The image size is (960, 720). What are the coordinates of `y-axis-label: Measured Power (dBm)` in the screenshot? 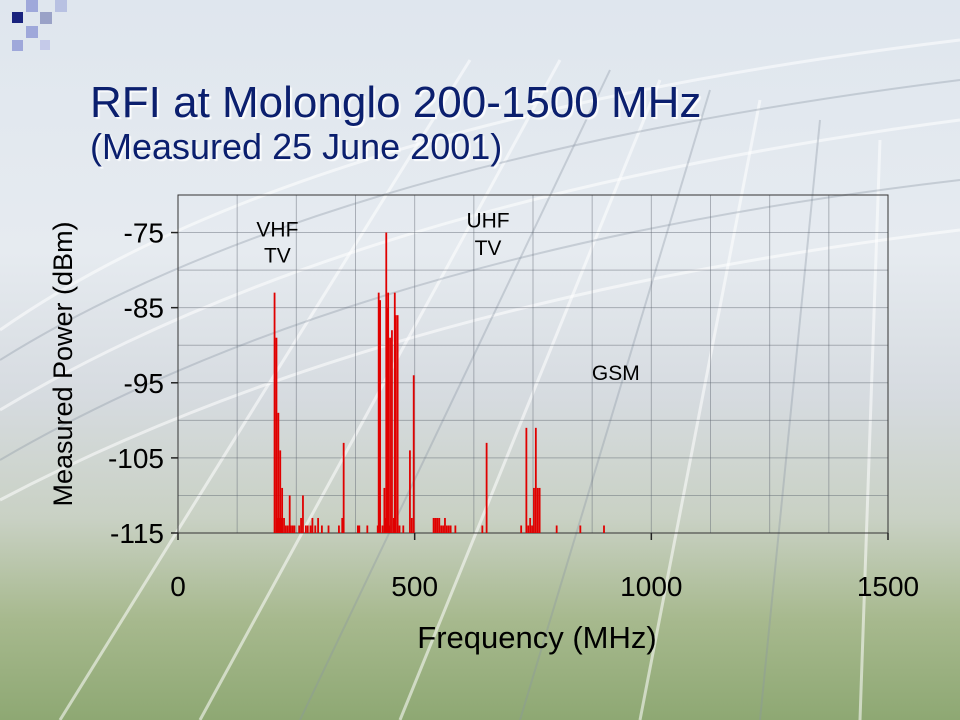 It's located at (63, 363).